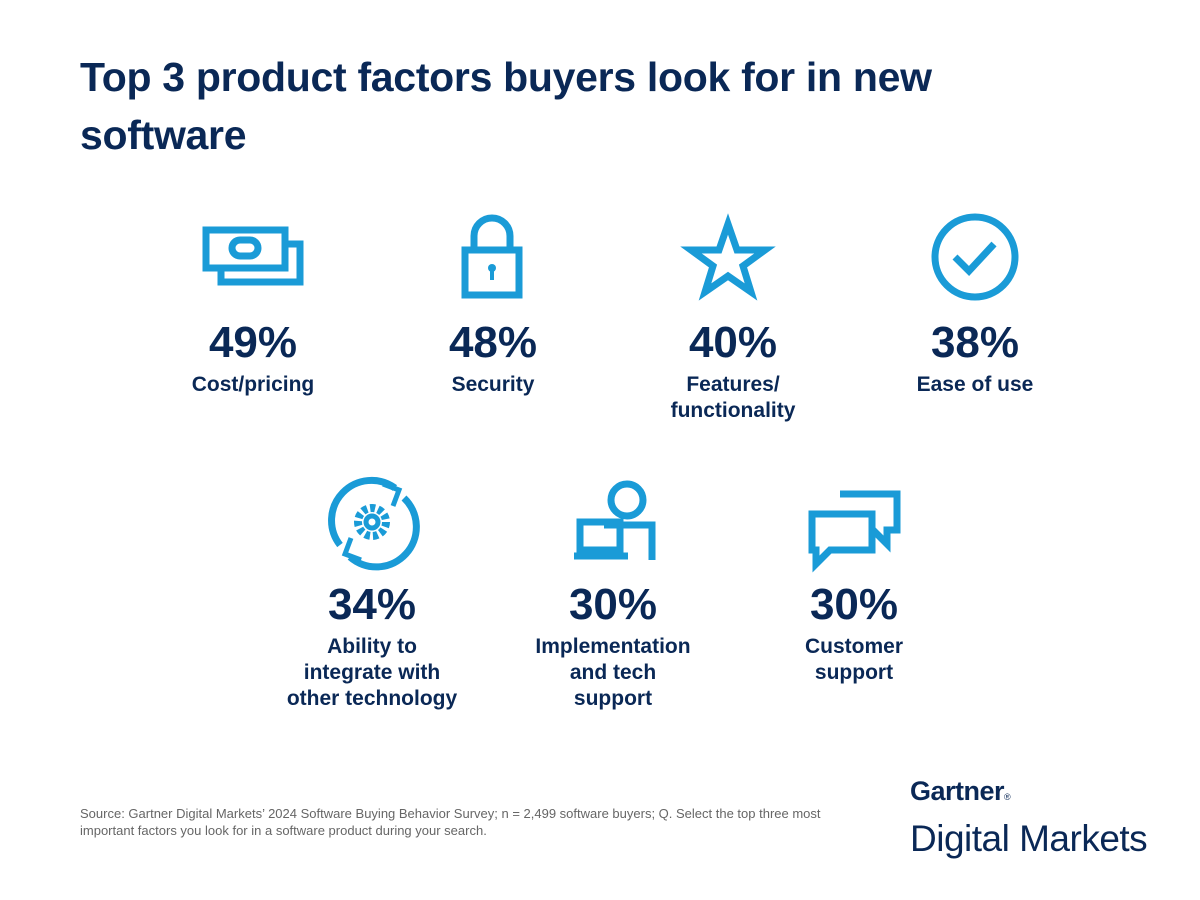 Image resolution: width=1200 pixels, height=900 pixels. Describe the element at coordinates (854, 660) in the screenshot. I see `factor-label: Customer support` at that location.